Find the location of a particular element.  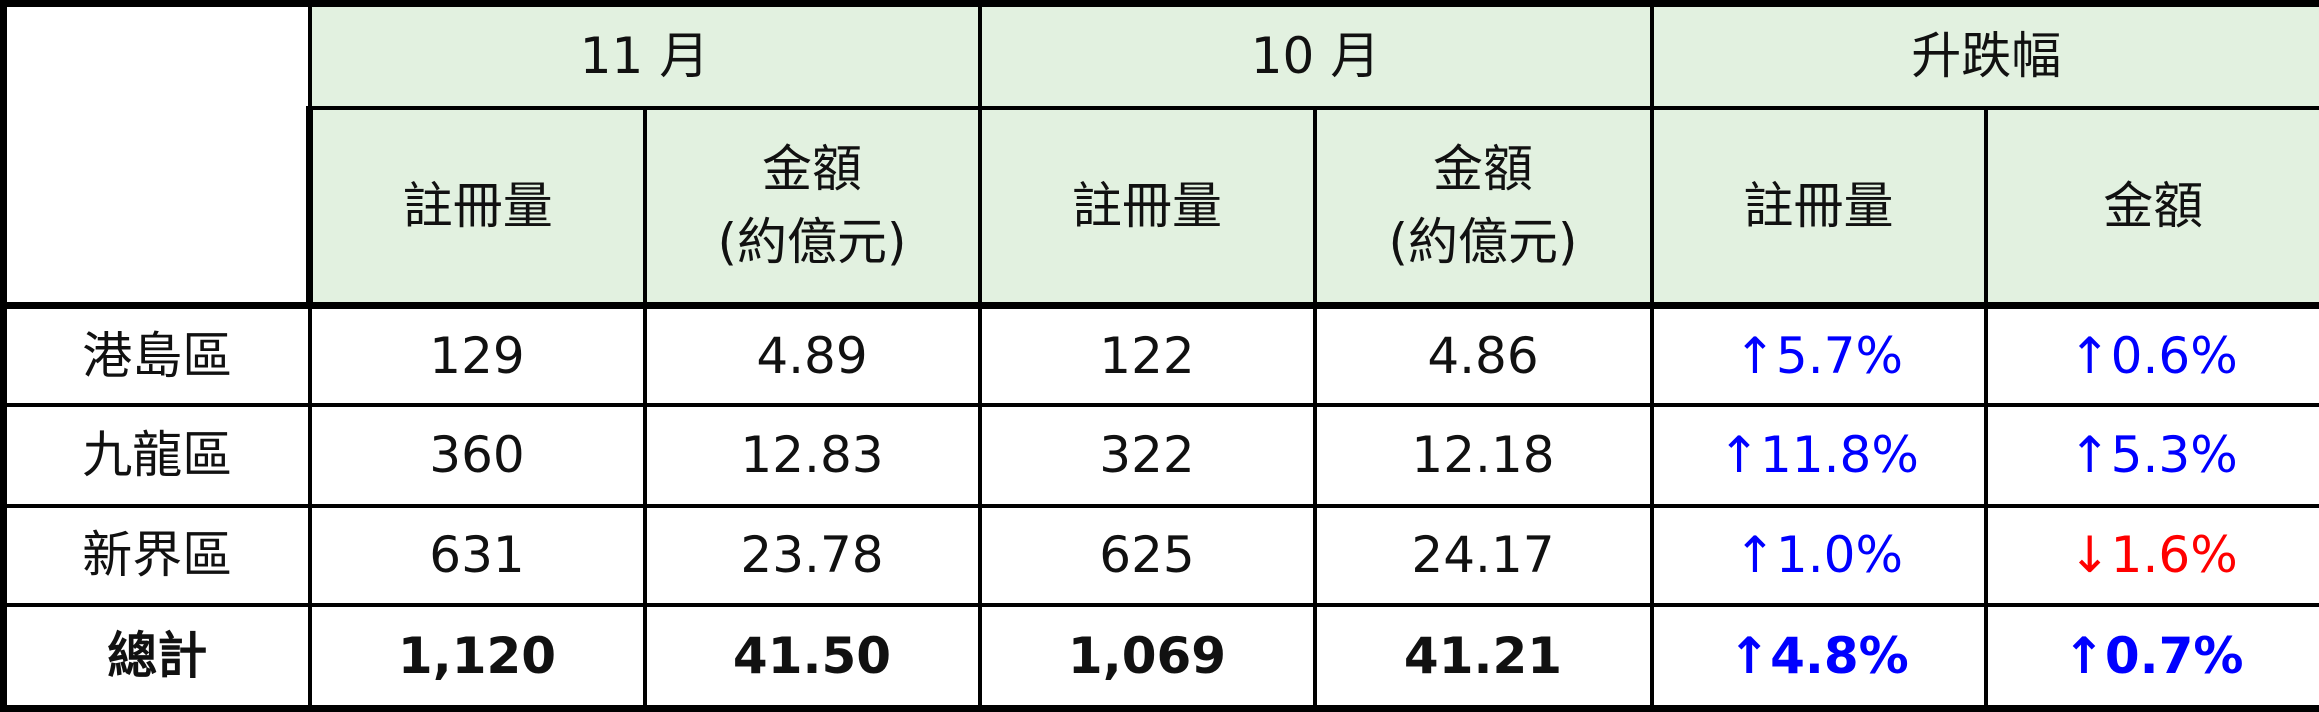

corner-cell is located at coordinates (157, 155).